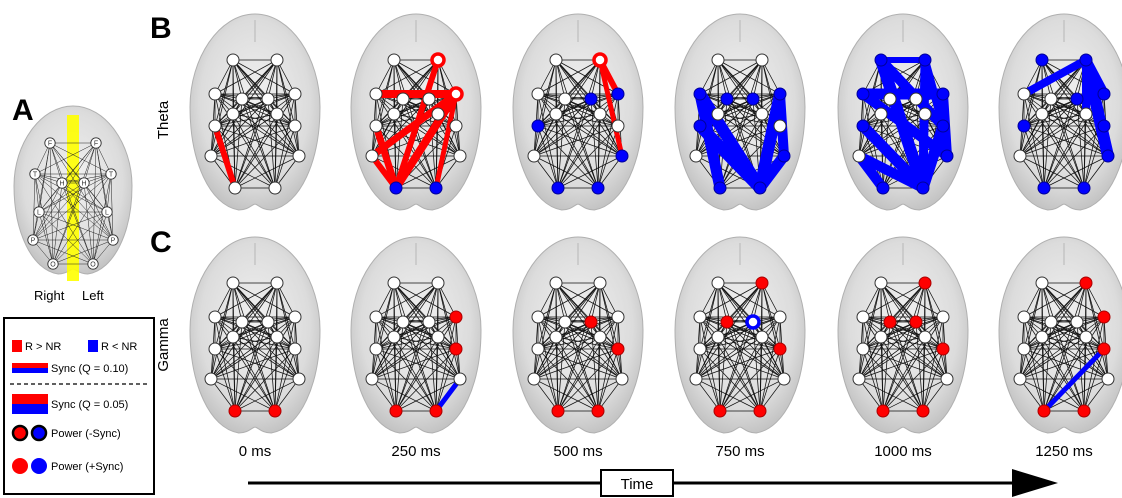 The width and height of the screenshot is (1122, 498). Describe the element at coordinates (577, 451) in the screenshot. I see `time-label-2: 500 ms` at that location.